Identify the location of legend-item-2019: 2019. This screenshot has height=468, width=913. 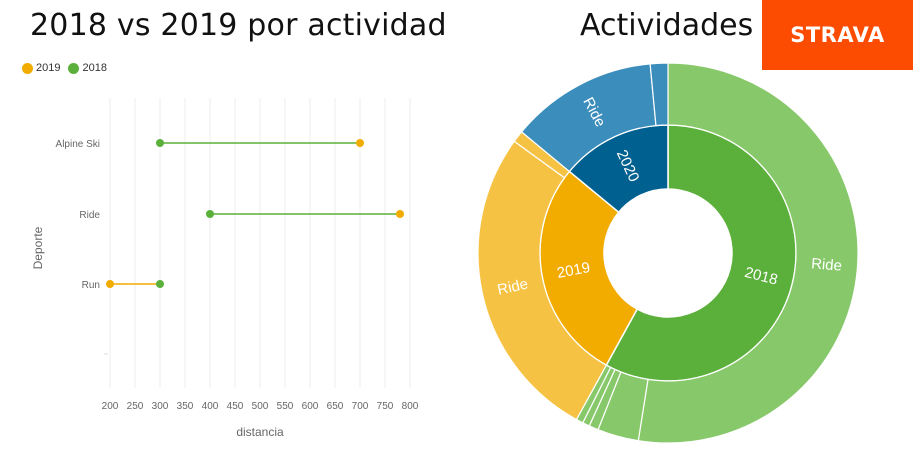
(41, 68).